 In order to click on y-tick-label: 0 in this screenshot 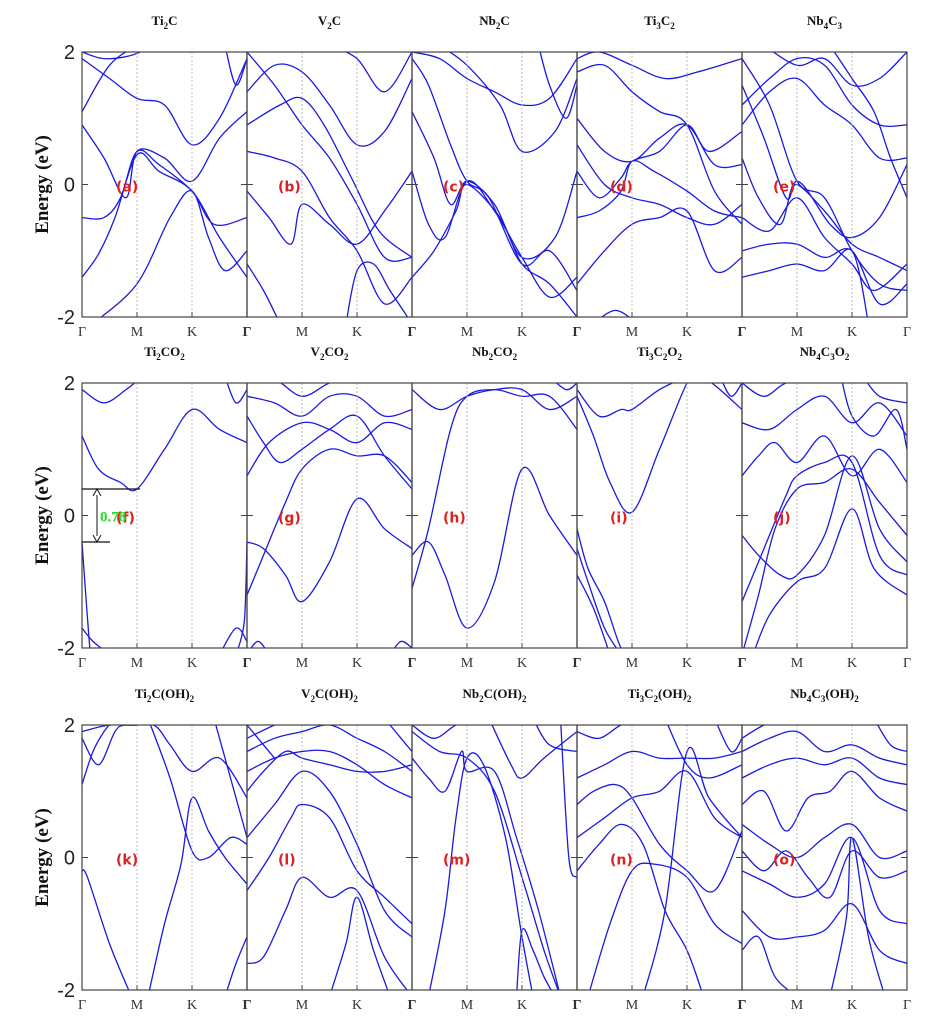, I will do `click(69, 517)`.